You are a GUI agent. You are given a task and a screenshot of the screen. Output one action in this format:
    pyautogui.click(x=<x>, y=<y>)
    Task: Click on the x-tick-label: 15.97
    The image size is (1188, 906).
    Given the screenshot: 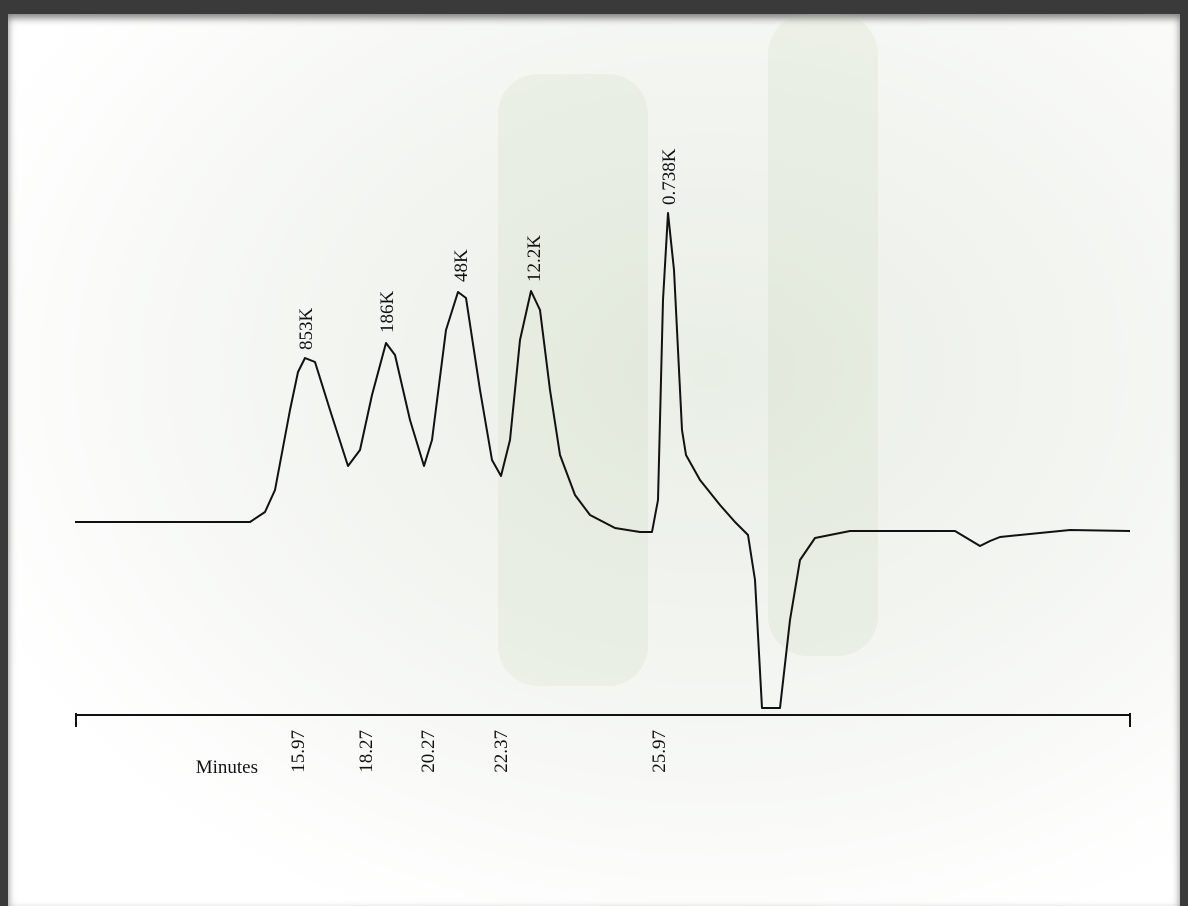 What is the action you would take?
    pyautogui.click(x=298, y=751)
    